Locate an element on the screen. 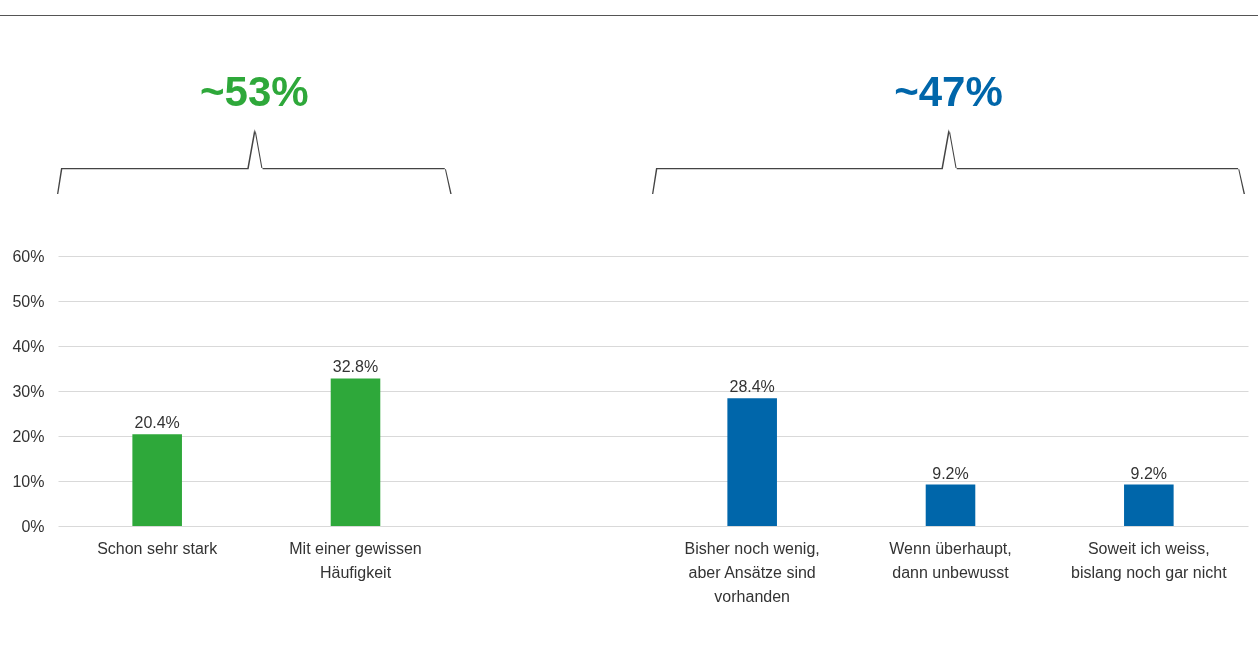 The height and width of the screenshot is (671, 1258). data-label: 28.4% is located at coordinates (752, 387).